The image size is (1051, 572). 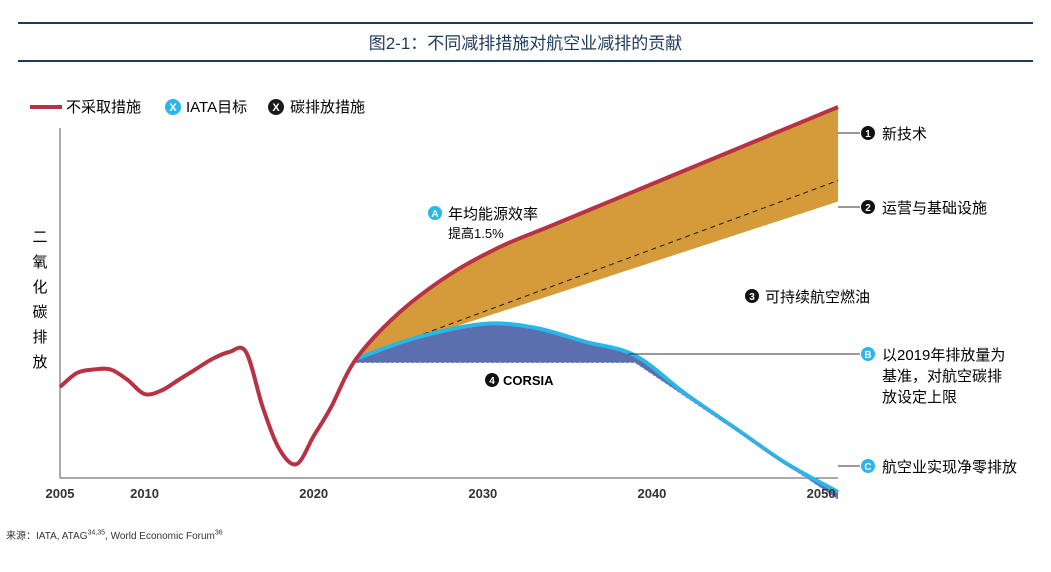 What do you see at coordinates (942, 376) in the screenshot?
I see `annotation-b-line2: 基准，对航空碳排` at bounding box center [942, 376].